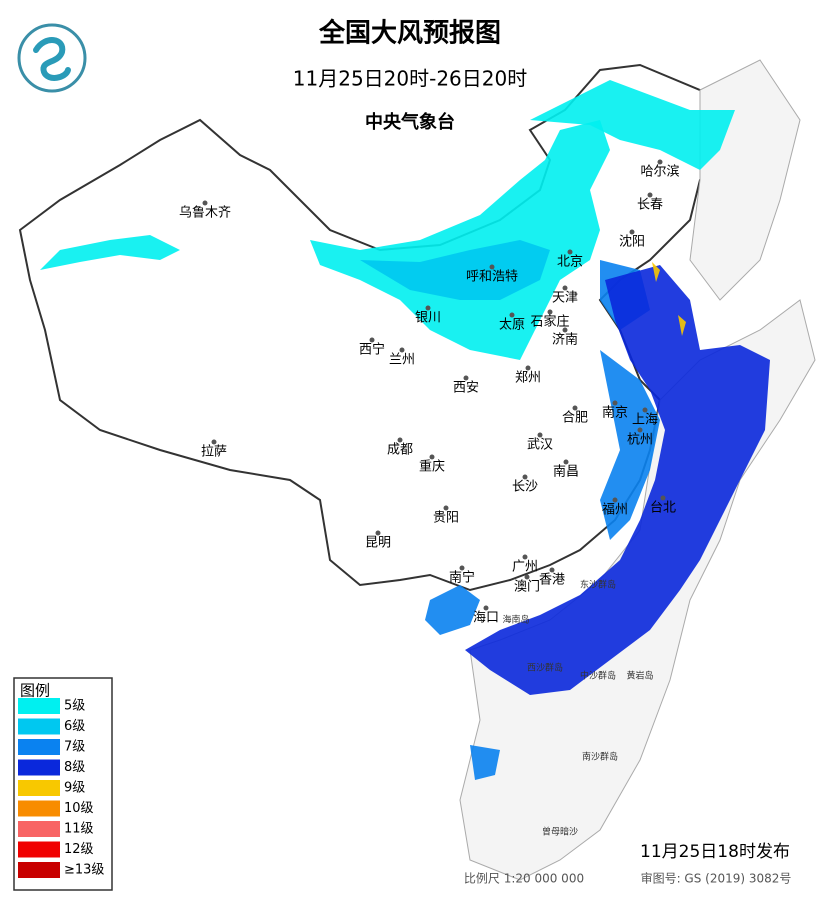 This screenshot has height=899, width=821. Describe the element at coordinates (528, 378) in the screenshot. I see `city-label: 郑州` at that location.